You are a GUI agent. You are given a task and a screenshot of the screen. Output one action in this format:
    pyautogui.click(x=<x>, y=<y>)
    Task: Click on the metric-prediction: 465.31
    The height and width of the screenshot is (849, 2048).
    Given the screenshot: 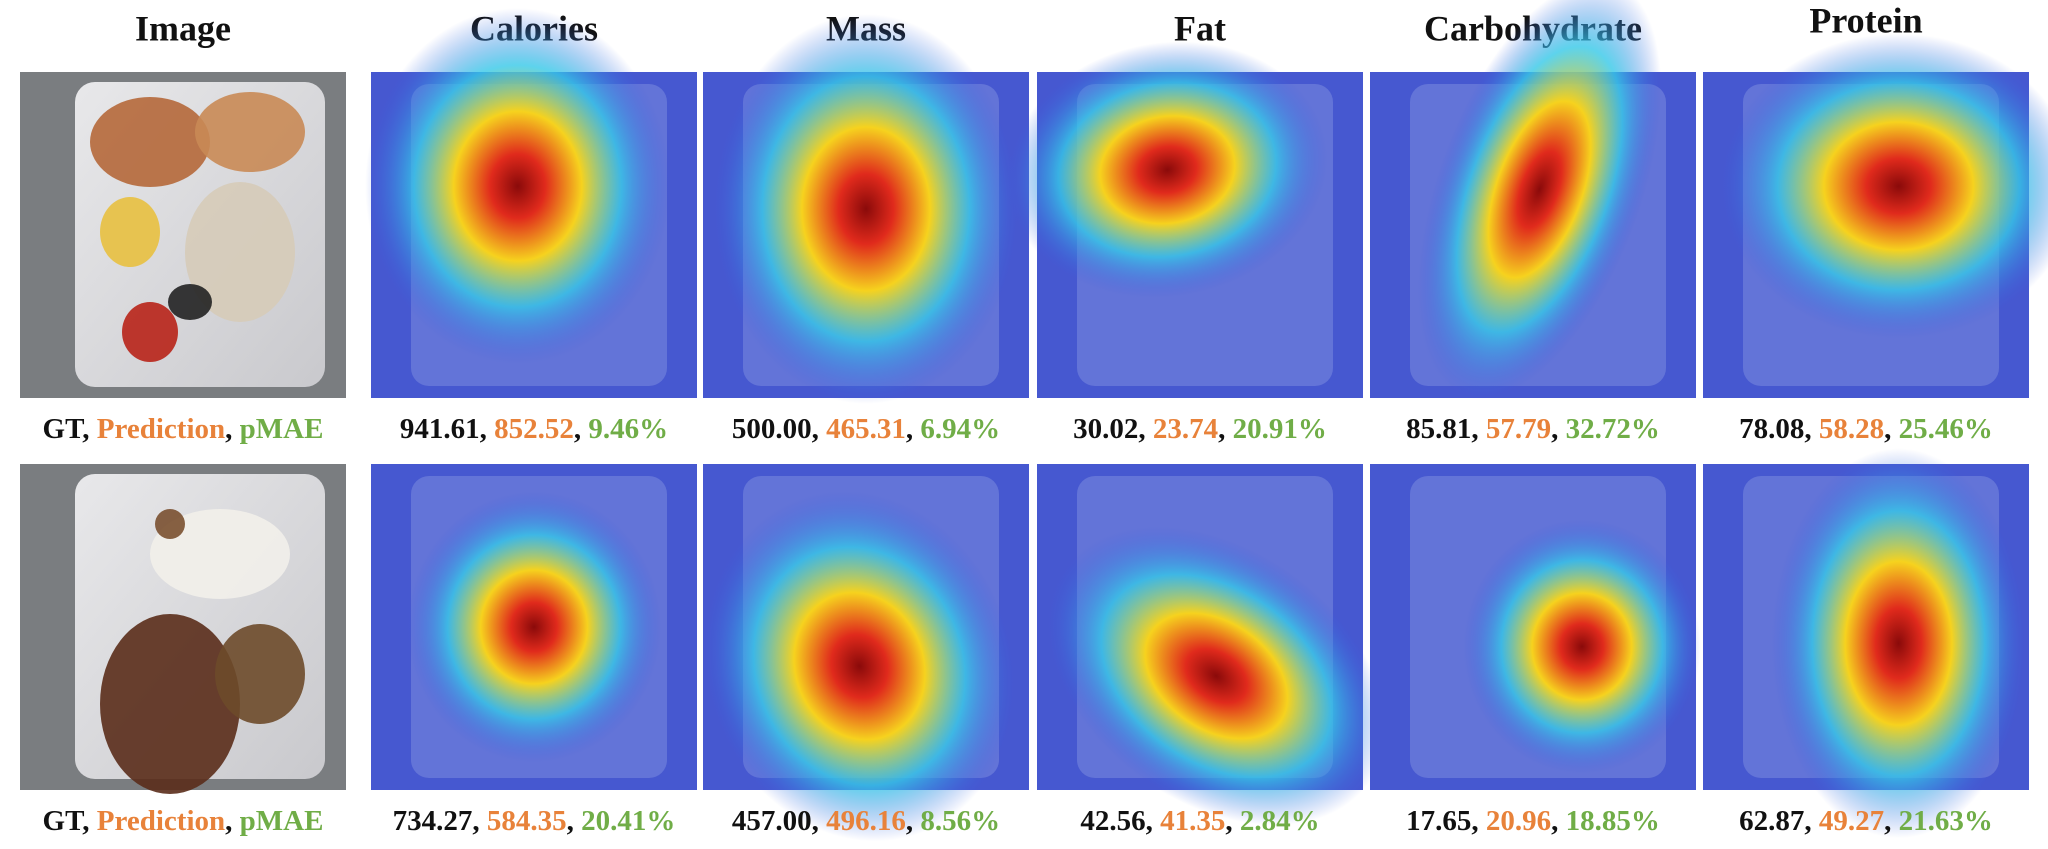 What is the action you would take?
    pyautogui.click(x=866, y=429)
    